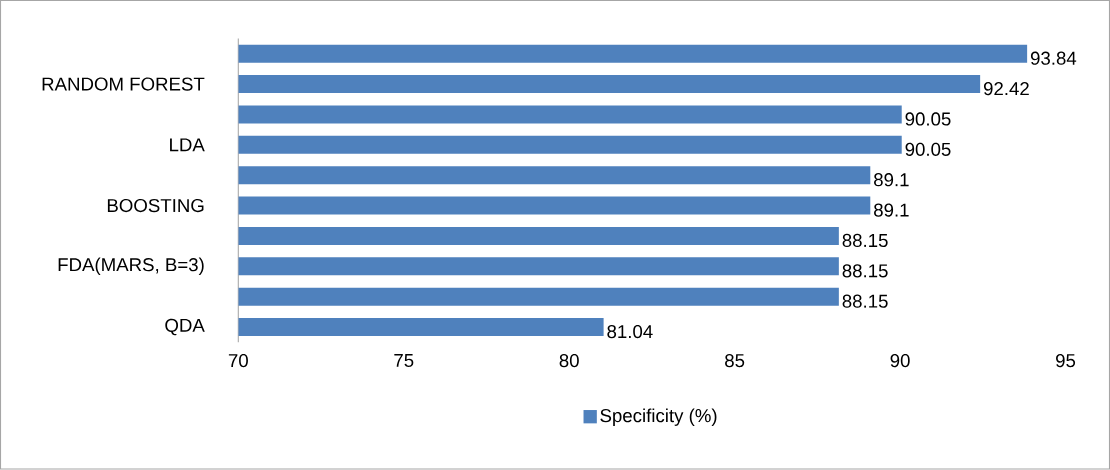 Image resolution: width=1110 pixels, height=470 pixels. I want to click on x-tick-label: 95, so click(1066, 361).